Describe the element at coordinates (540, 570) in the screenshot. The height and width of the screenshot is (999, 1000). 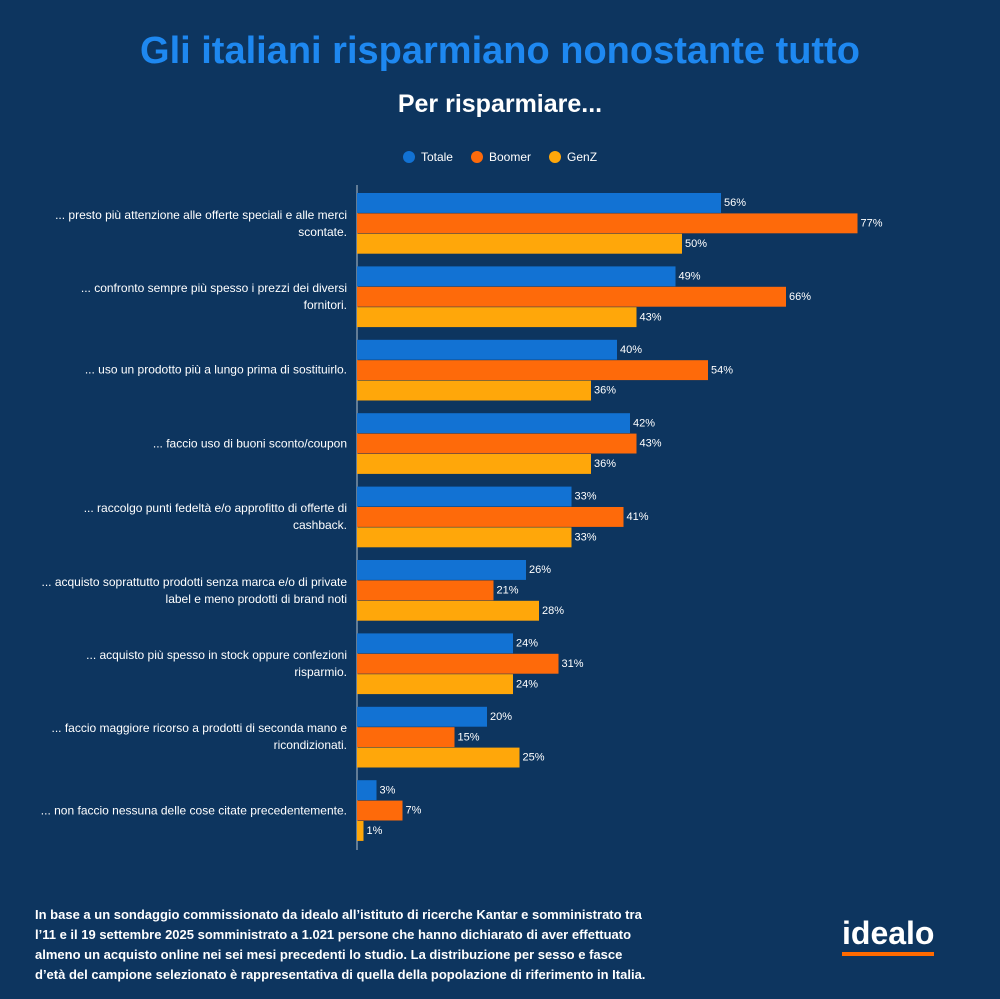
I see `value-label: 26%` at that location.